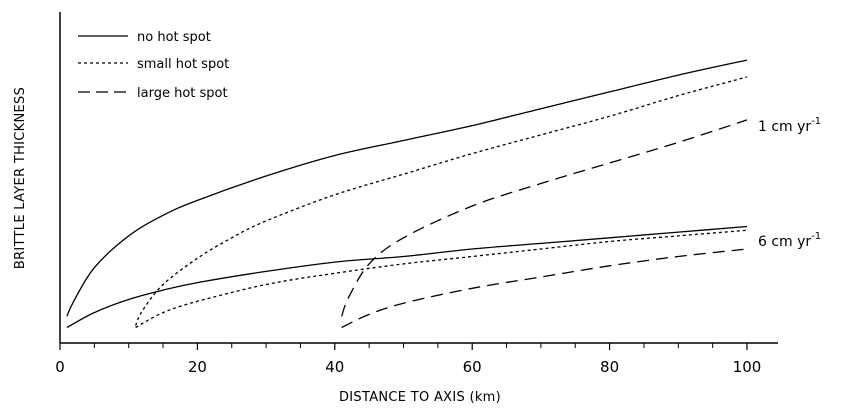 The width and height of the screenshot is (841, 409). I want to click on legend-item-large-hot-spot: large hot spot, so click(153, 93).